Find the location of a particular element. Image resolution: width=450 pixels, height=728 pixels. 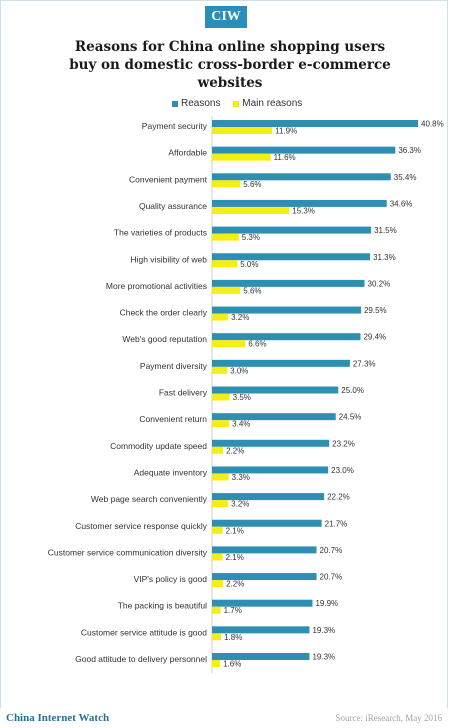

category-label: Fast delivery is located at coordinates (183, 393).